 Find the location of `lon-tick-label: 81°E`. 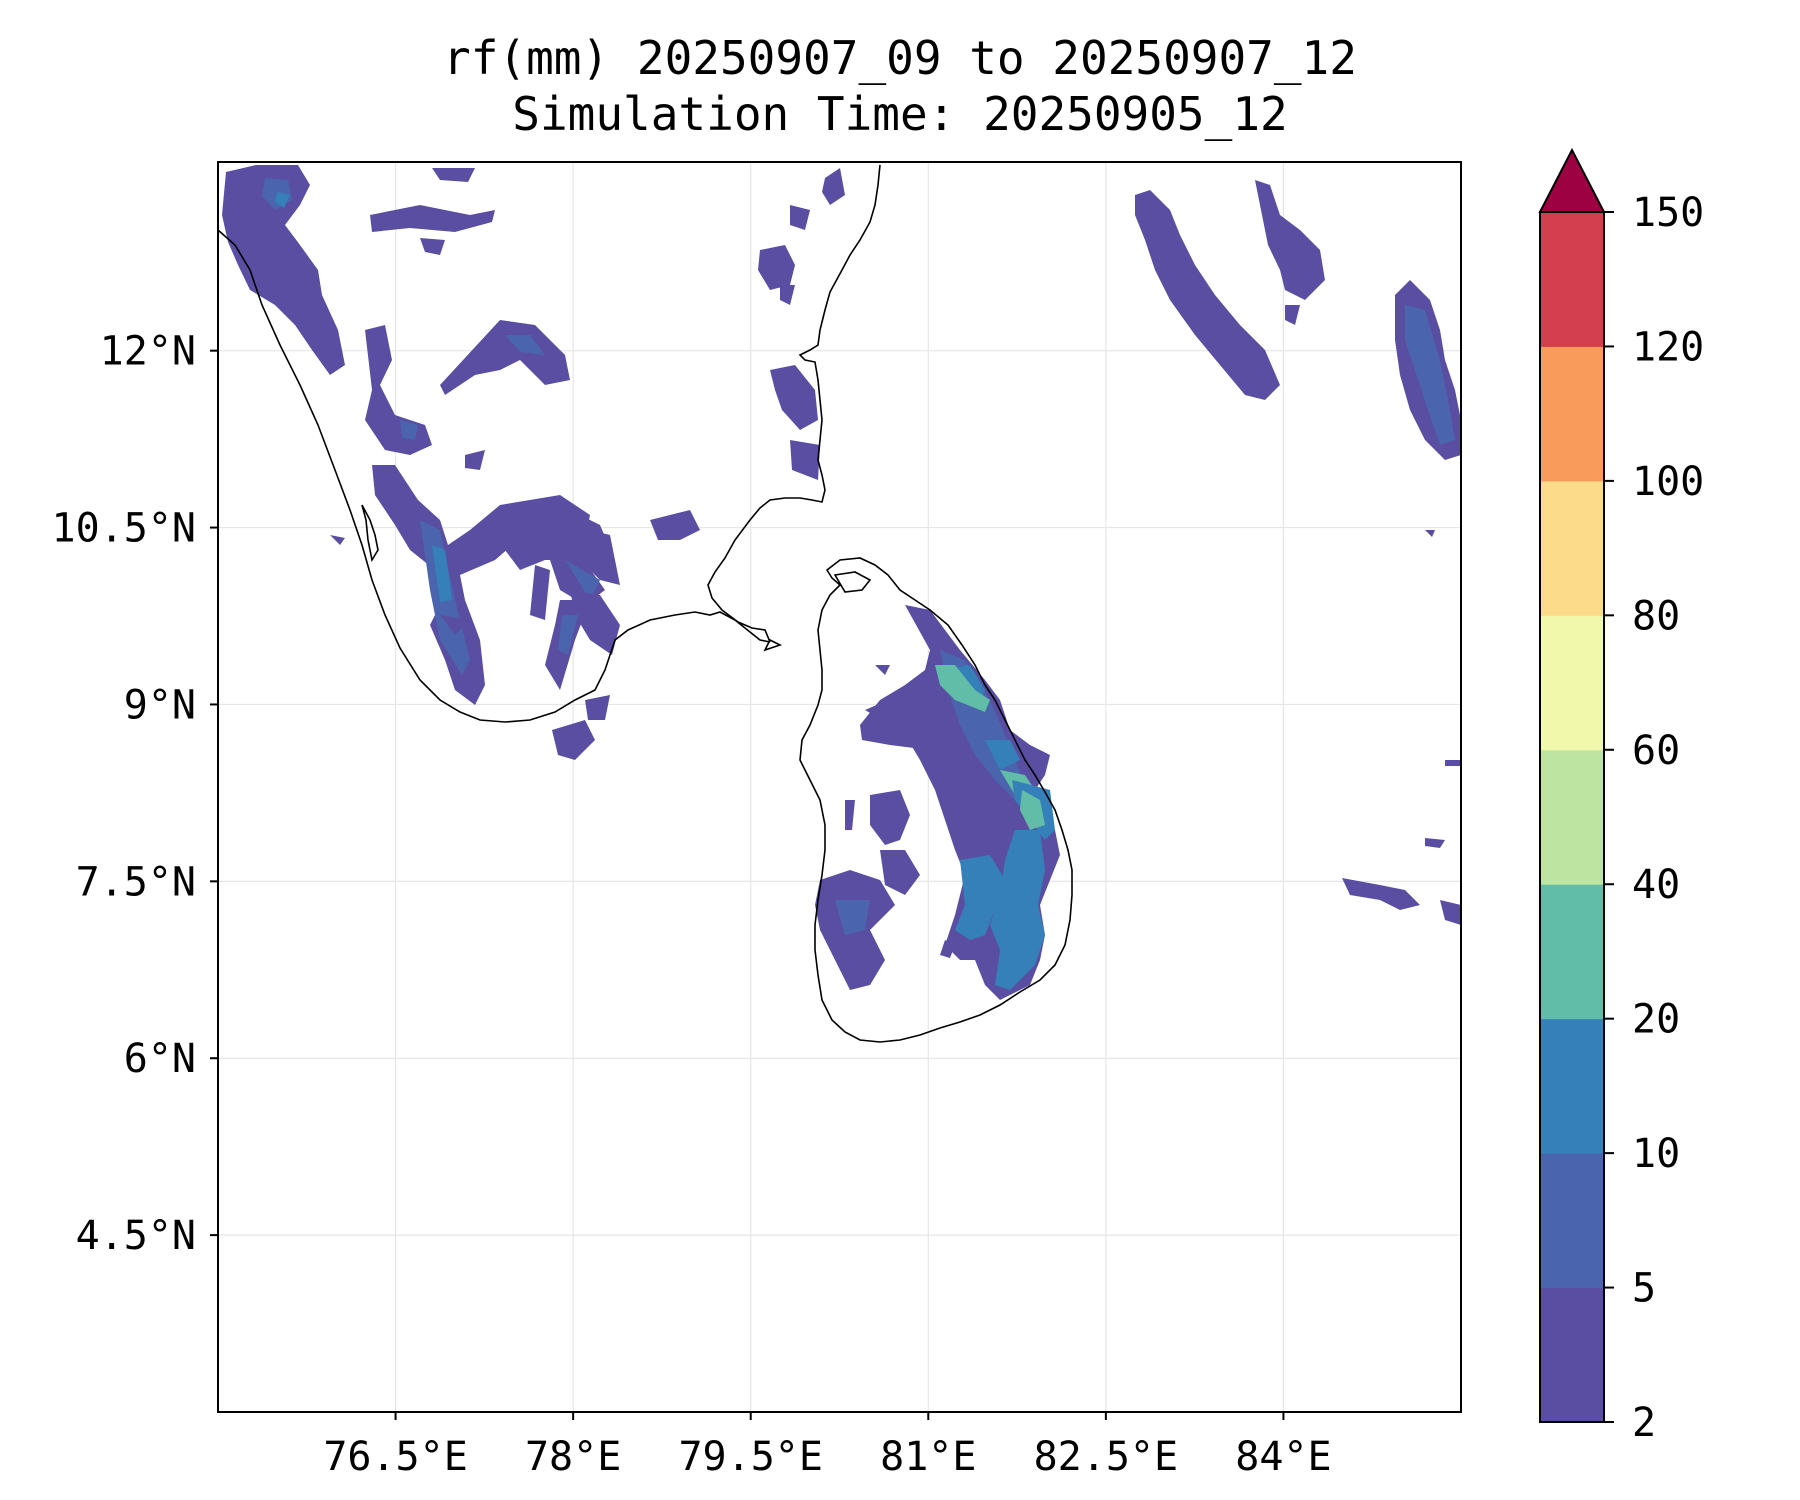

lon-tick-label: 81°E is located at coordinates (928, 1457).